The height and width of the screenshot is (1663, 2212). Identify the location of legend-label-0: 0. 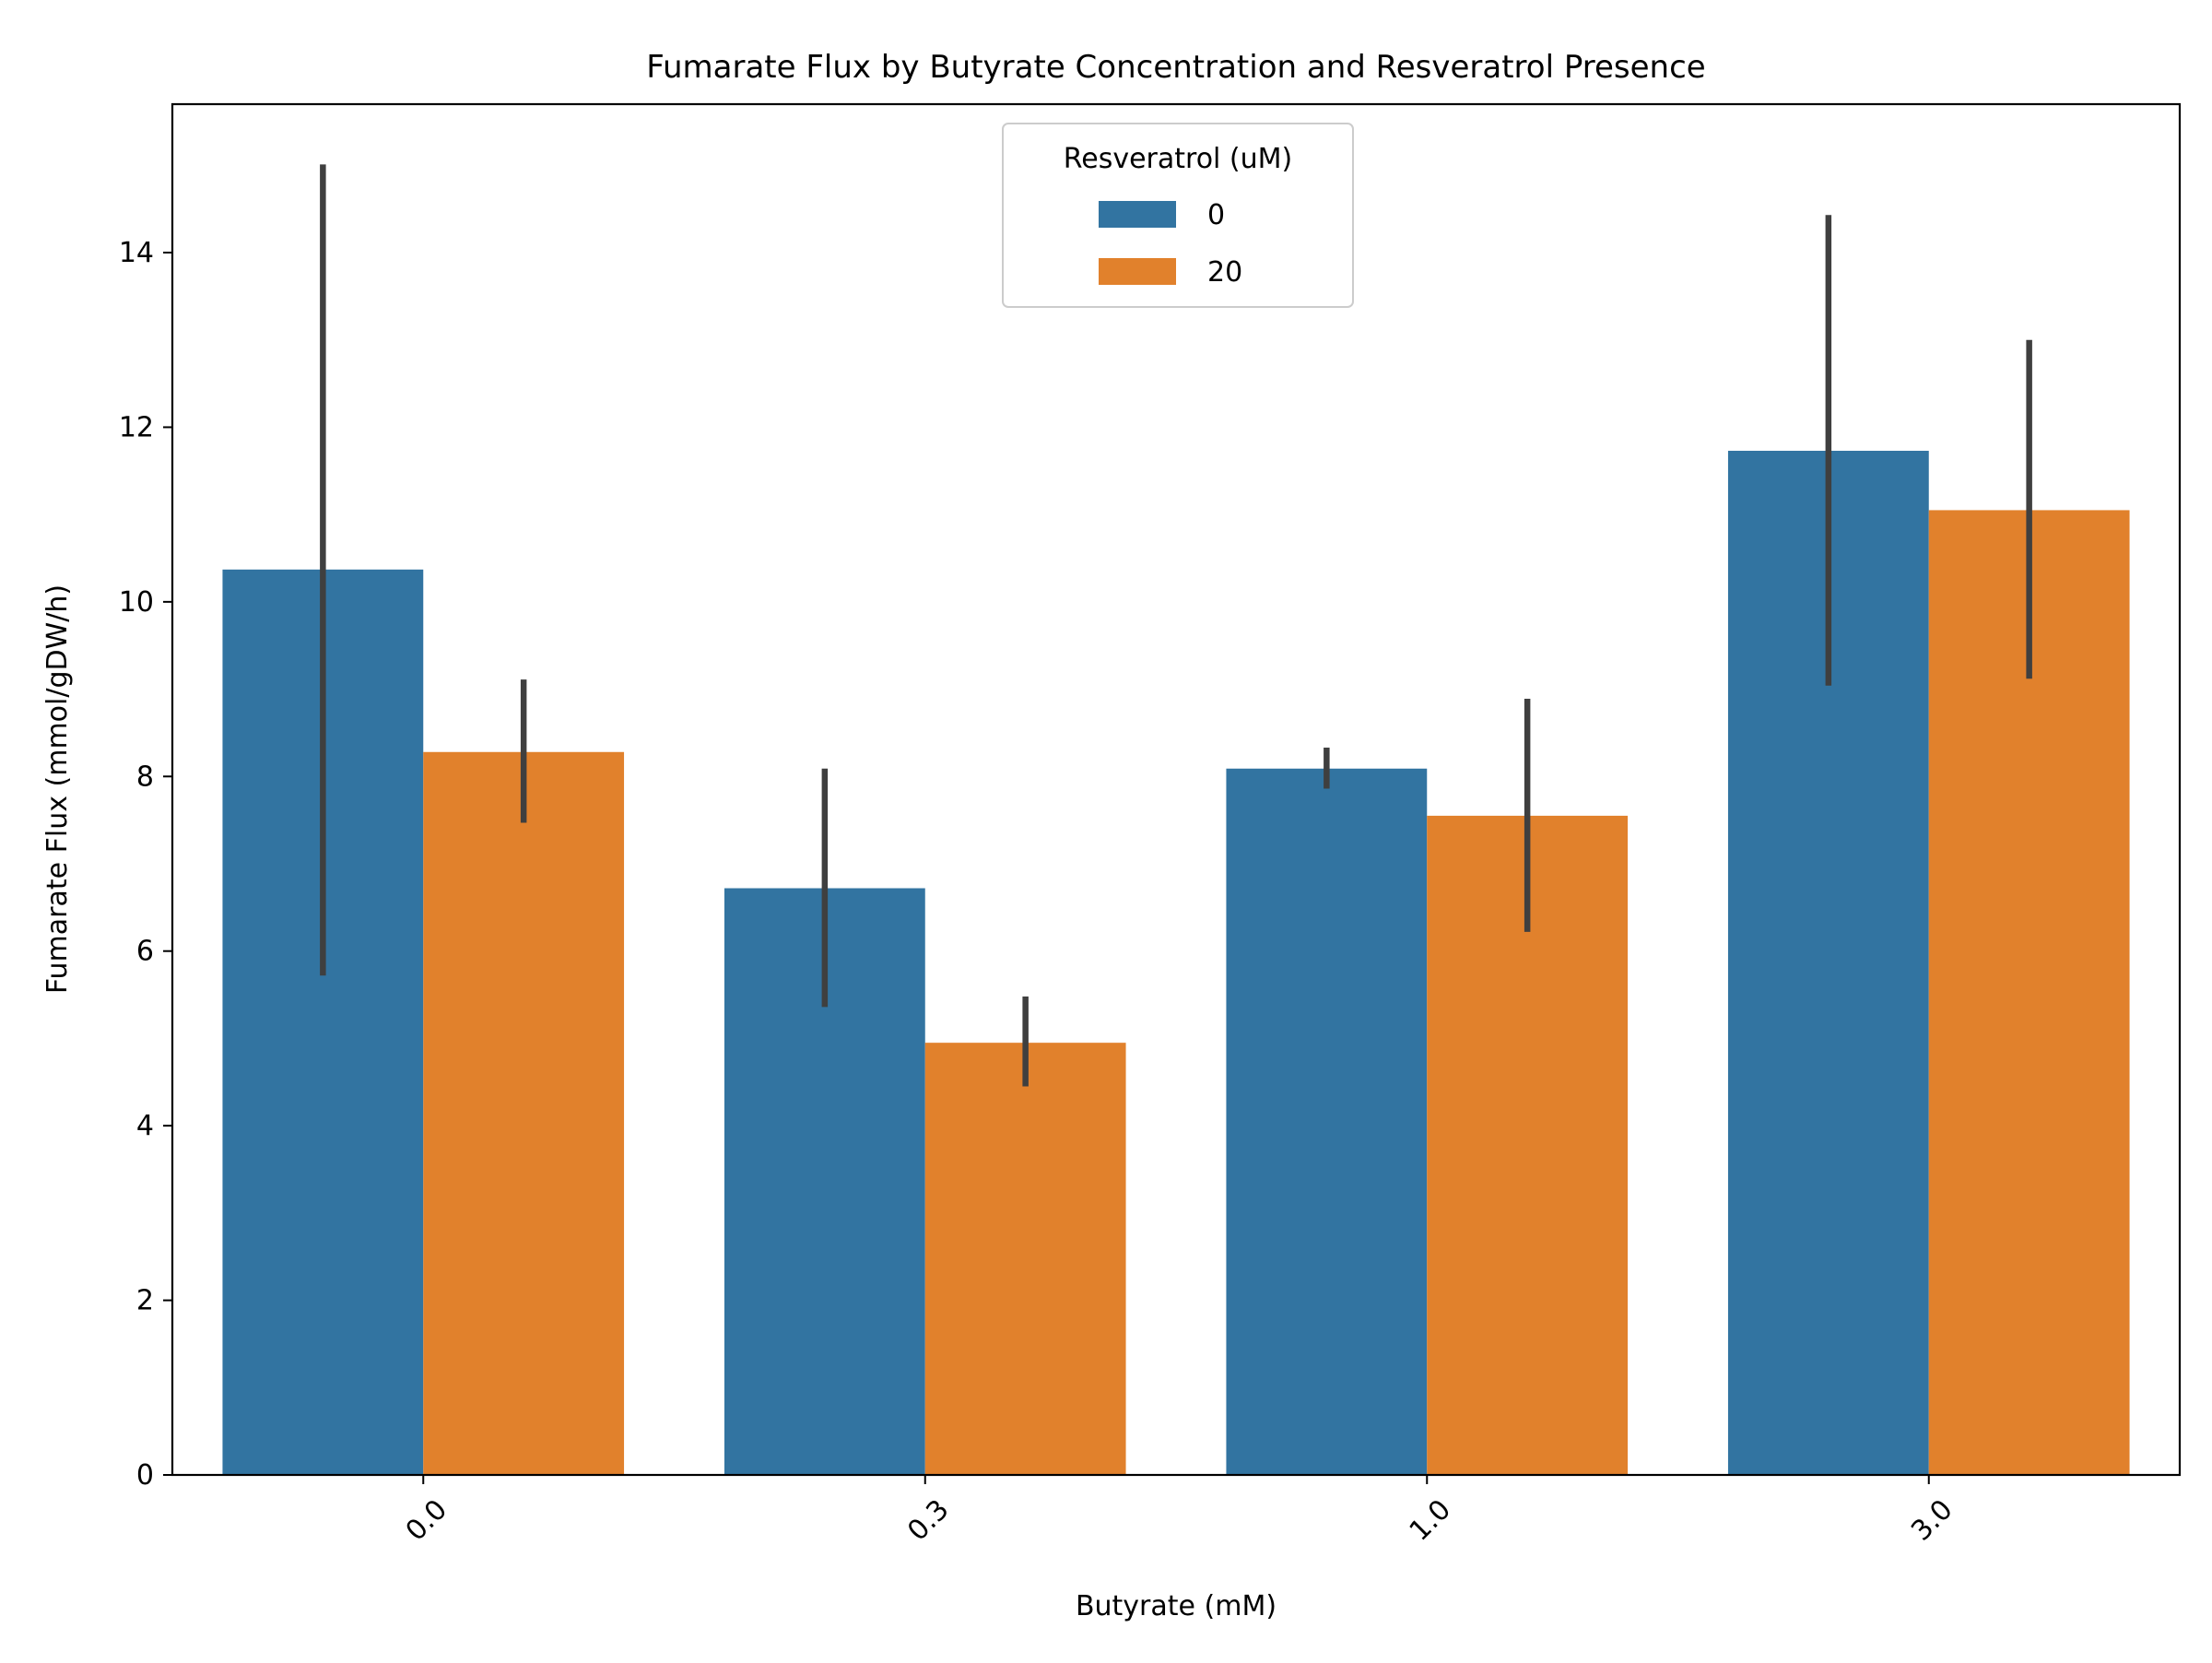
(1216, 215).